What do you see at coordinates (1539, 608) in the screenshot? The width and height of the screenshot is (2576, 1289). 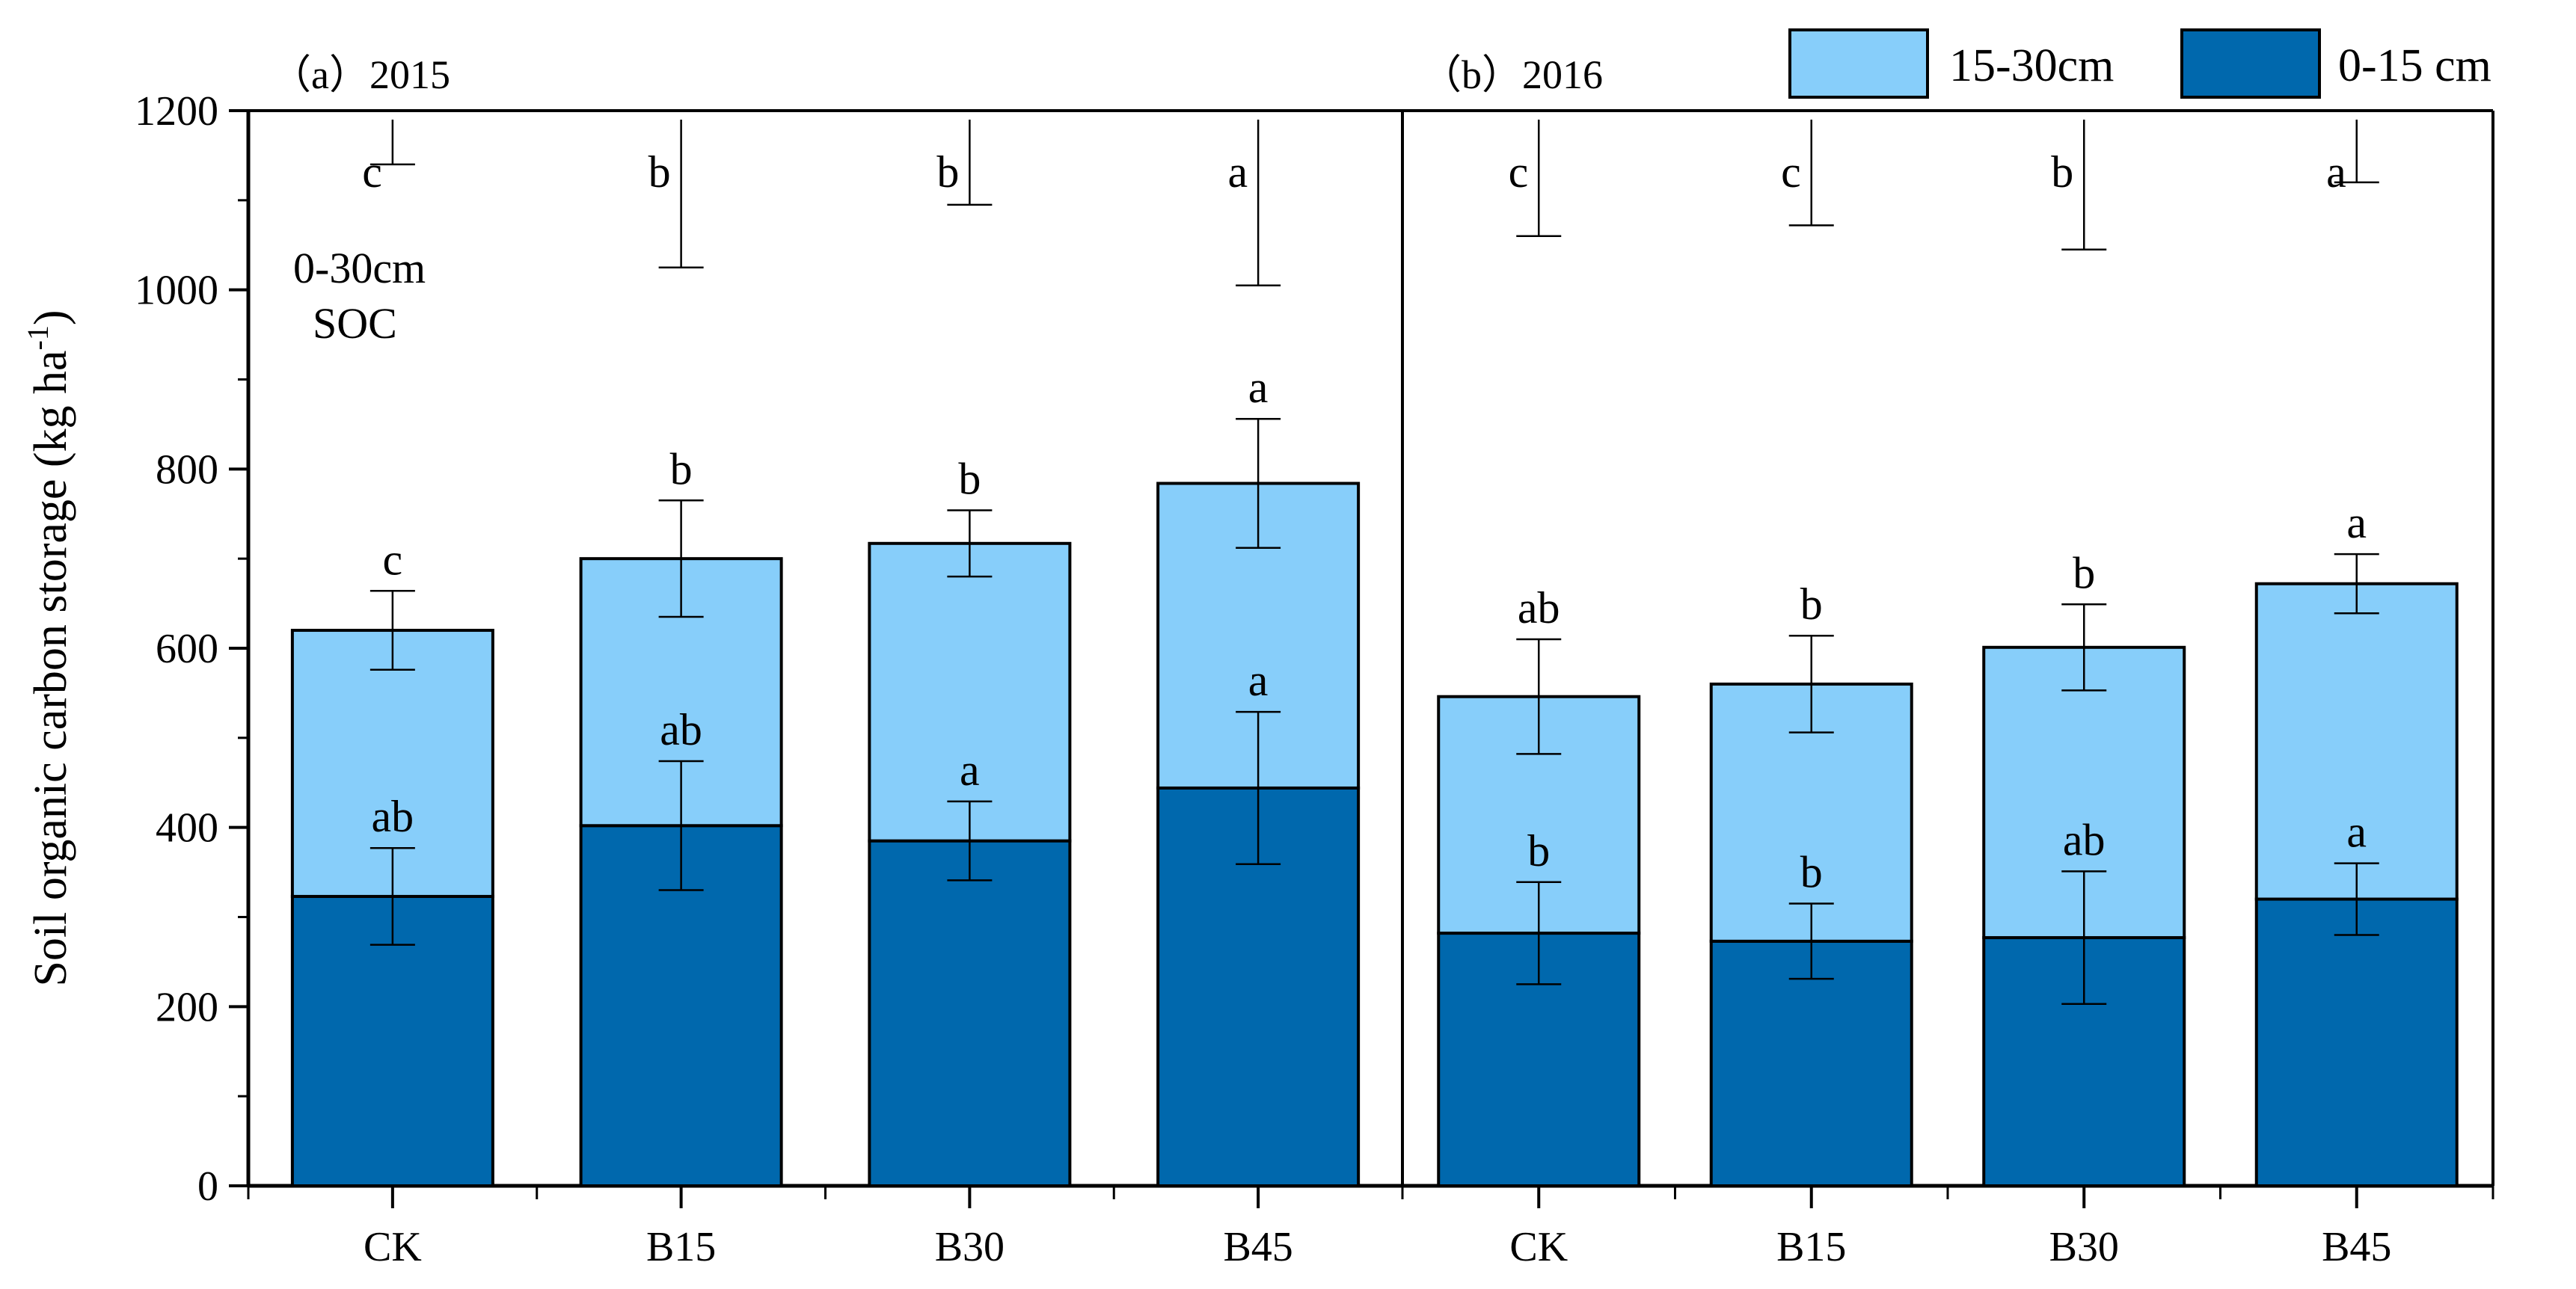 I see `significance-letter-15-30cm: ab` at bounding box center [1539, 608].